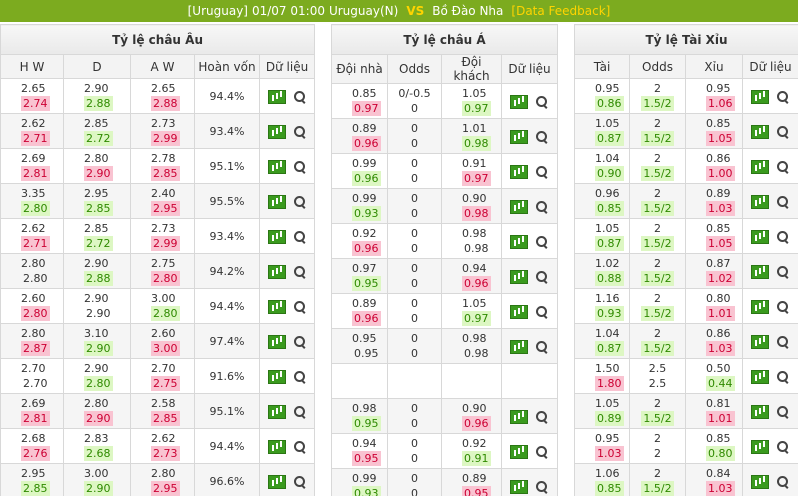 The height and width of the screenshot is (496, 798). What do you see at coordinates (35, 348) in the screenshot?
I see `live-odds: 2.87` at bounding box center [35, 348].